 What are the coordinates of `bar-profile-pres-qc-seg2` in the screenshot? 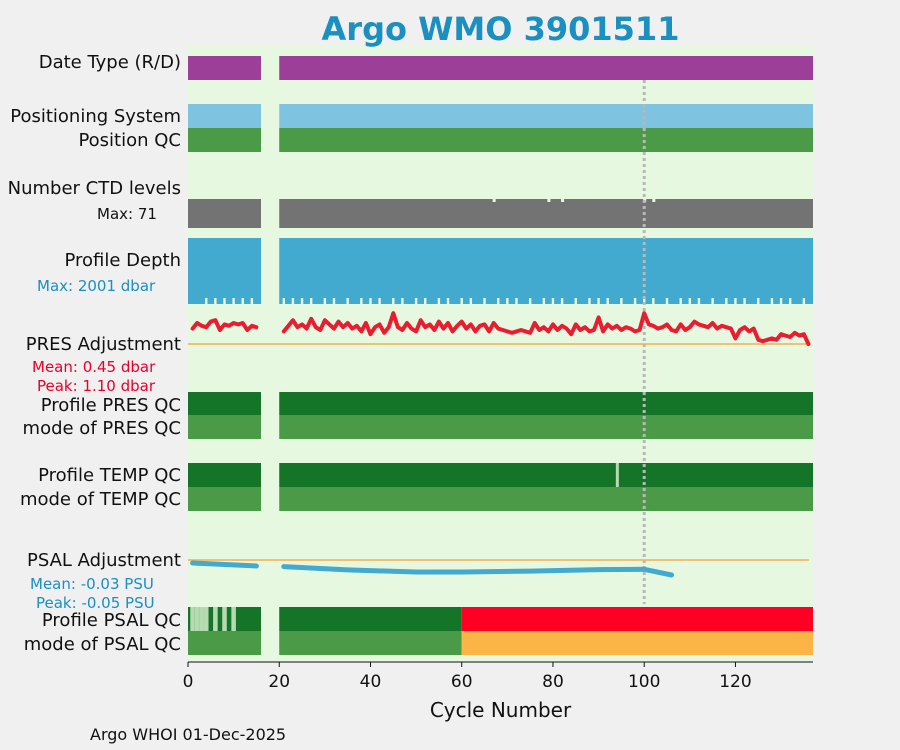 It's located at (546, 403).